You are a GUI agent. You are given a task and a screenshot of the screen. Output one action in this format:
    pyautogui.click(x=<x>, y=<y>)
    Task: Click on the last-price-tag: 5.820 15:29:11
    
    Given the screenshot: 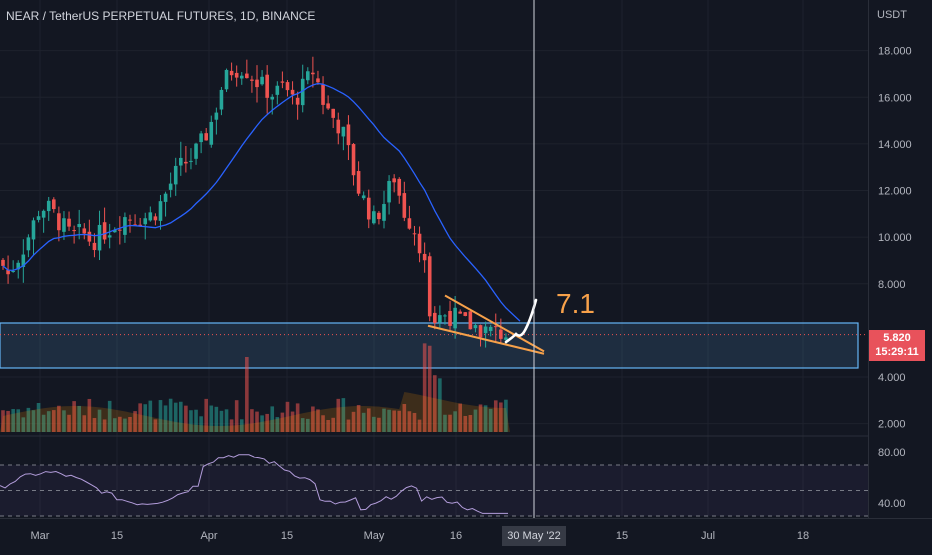 What is the action you would take?
    pyautogui.click(x=897, y=345)
    